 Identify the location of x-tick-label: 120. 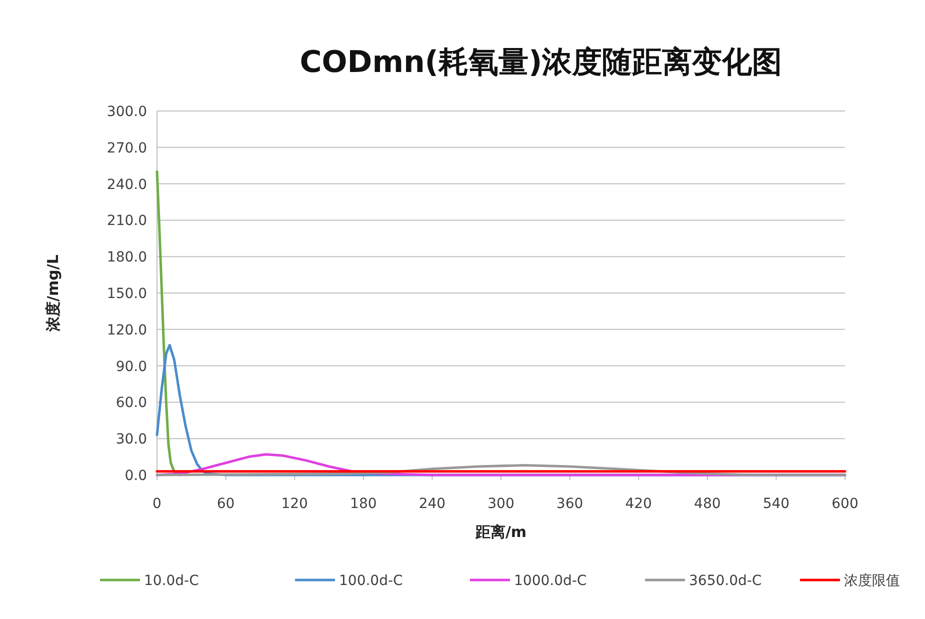
(294, 504).